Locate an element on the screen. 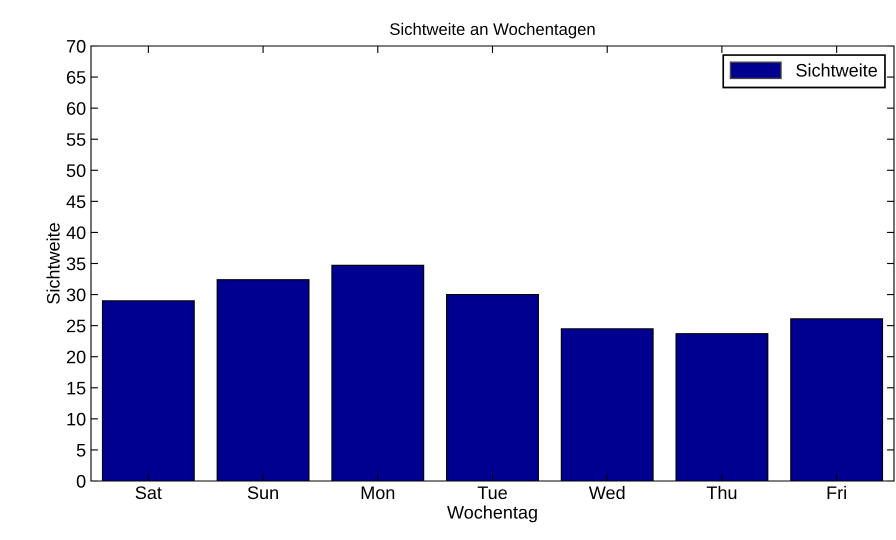 This screenshot has height=540, width=896. y-tick-label: 25 is located at coordinates (76, 326).